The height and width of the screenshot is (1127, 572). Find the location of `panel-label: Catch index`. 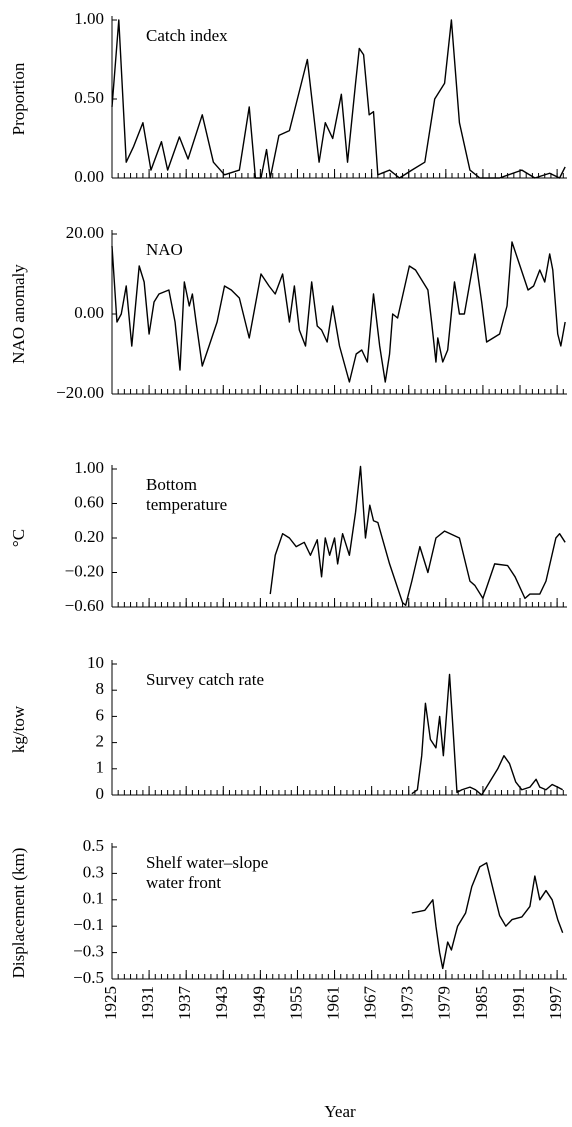

panel-label: Catch index is located at coordinates (187, 35).